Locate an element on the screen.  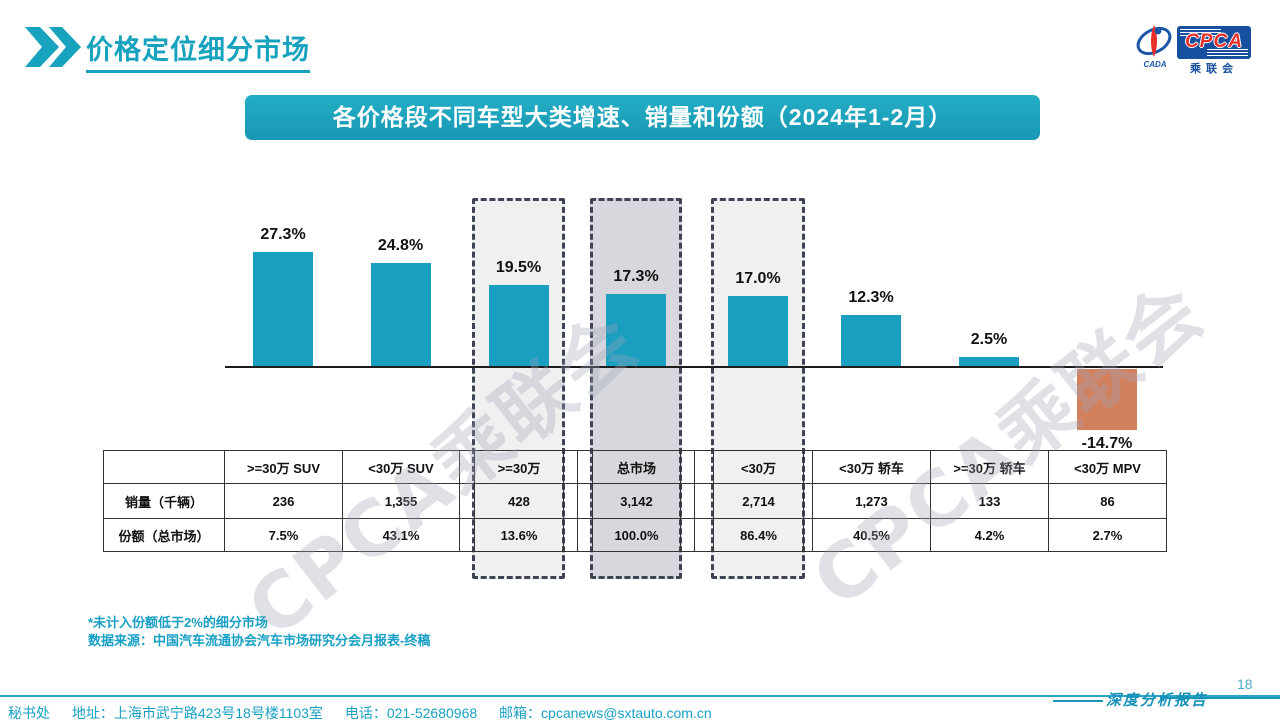
cpca-logo: CADA CPCA 乘联会 is located at coordinates (1193, 47).